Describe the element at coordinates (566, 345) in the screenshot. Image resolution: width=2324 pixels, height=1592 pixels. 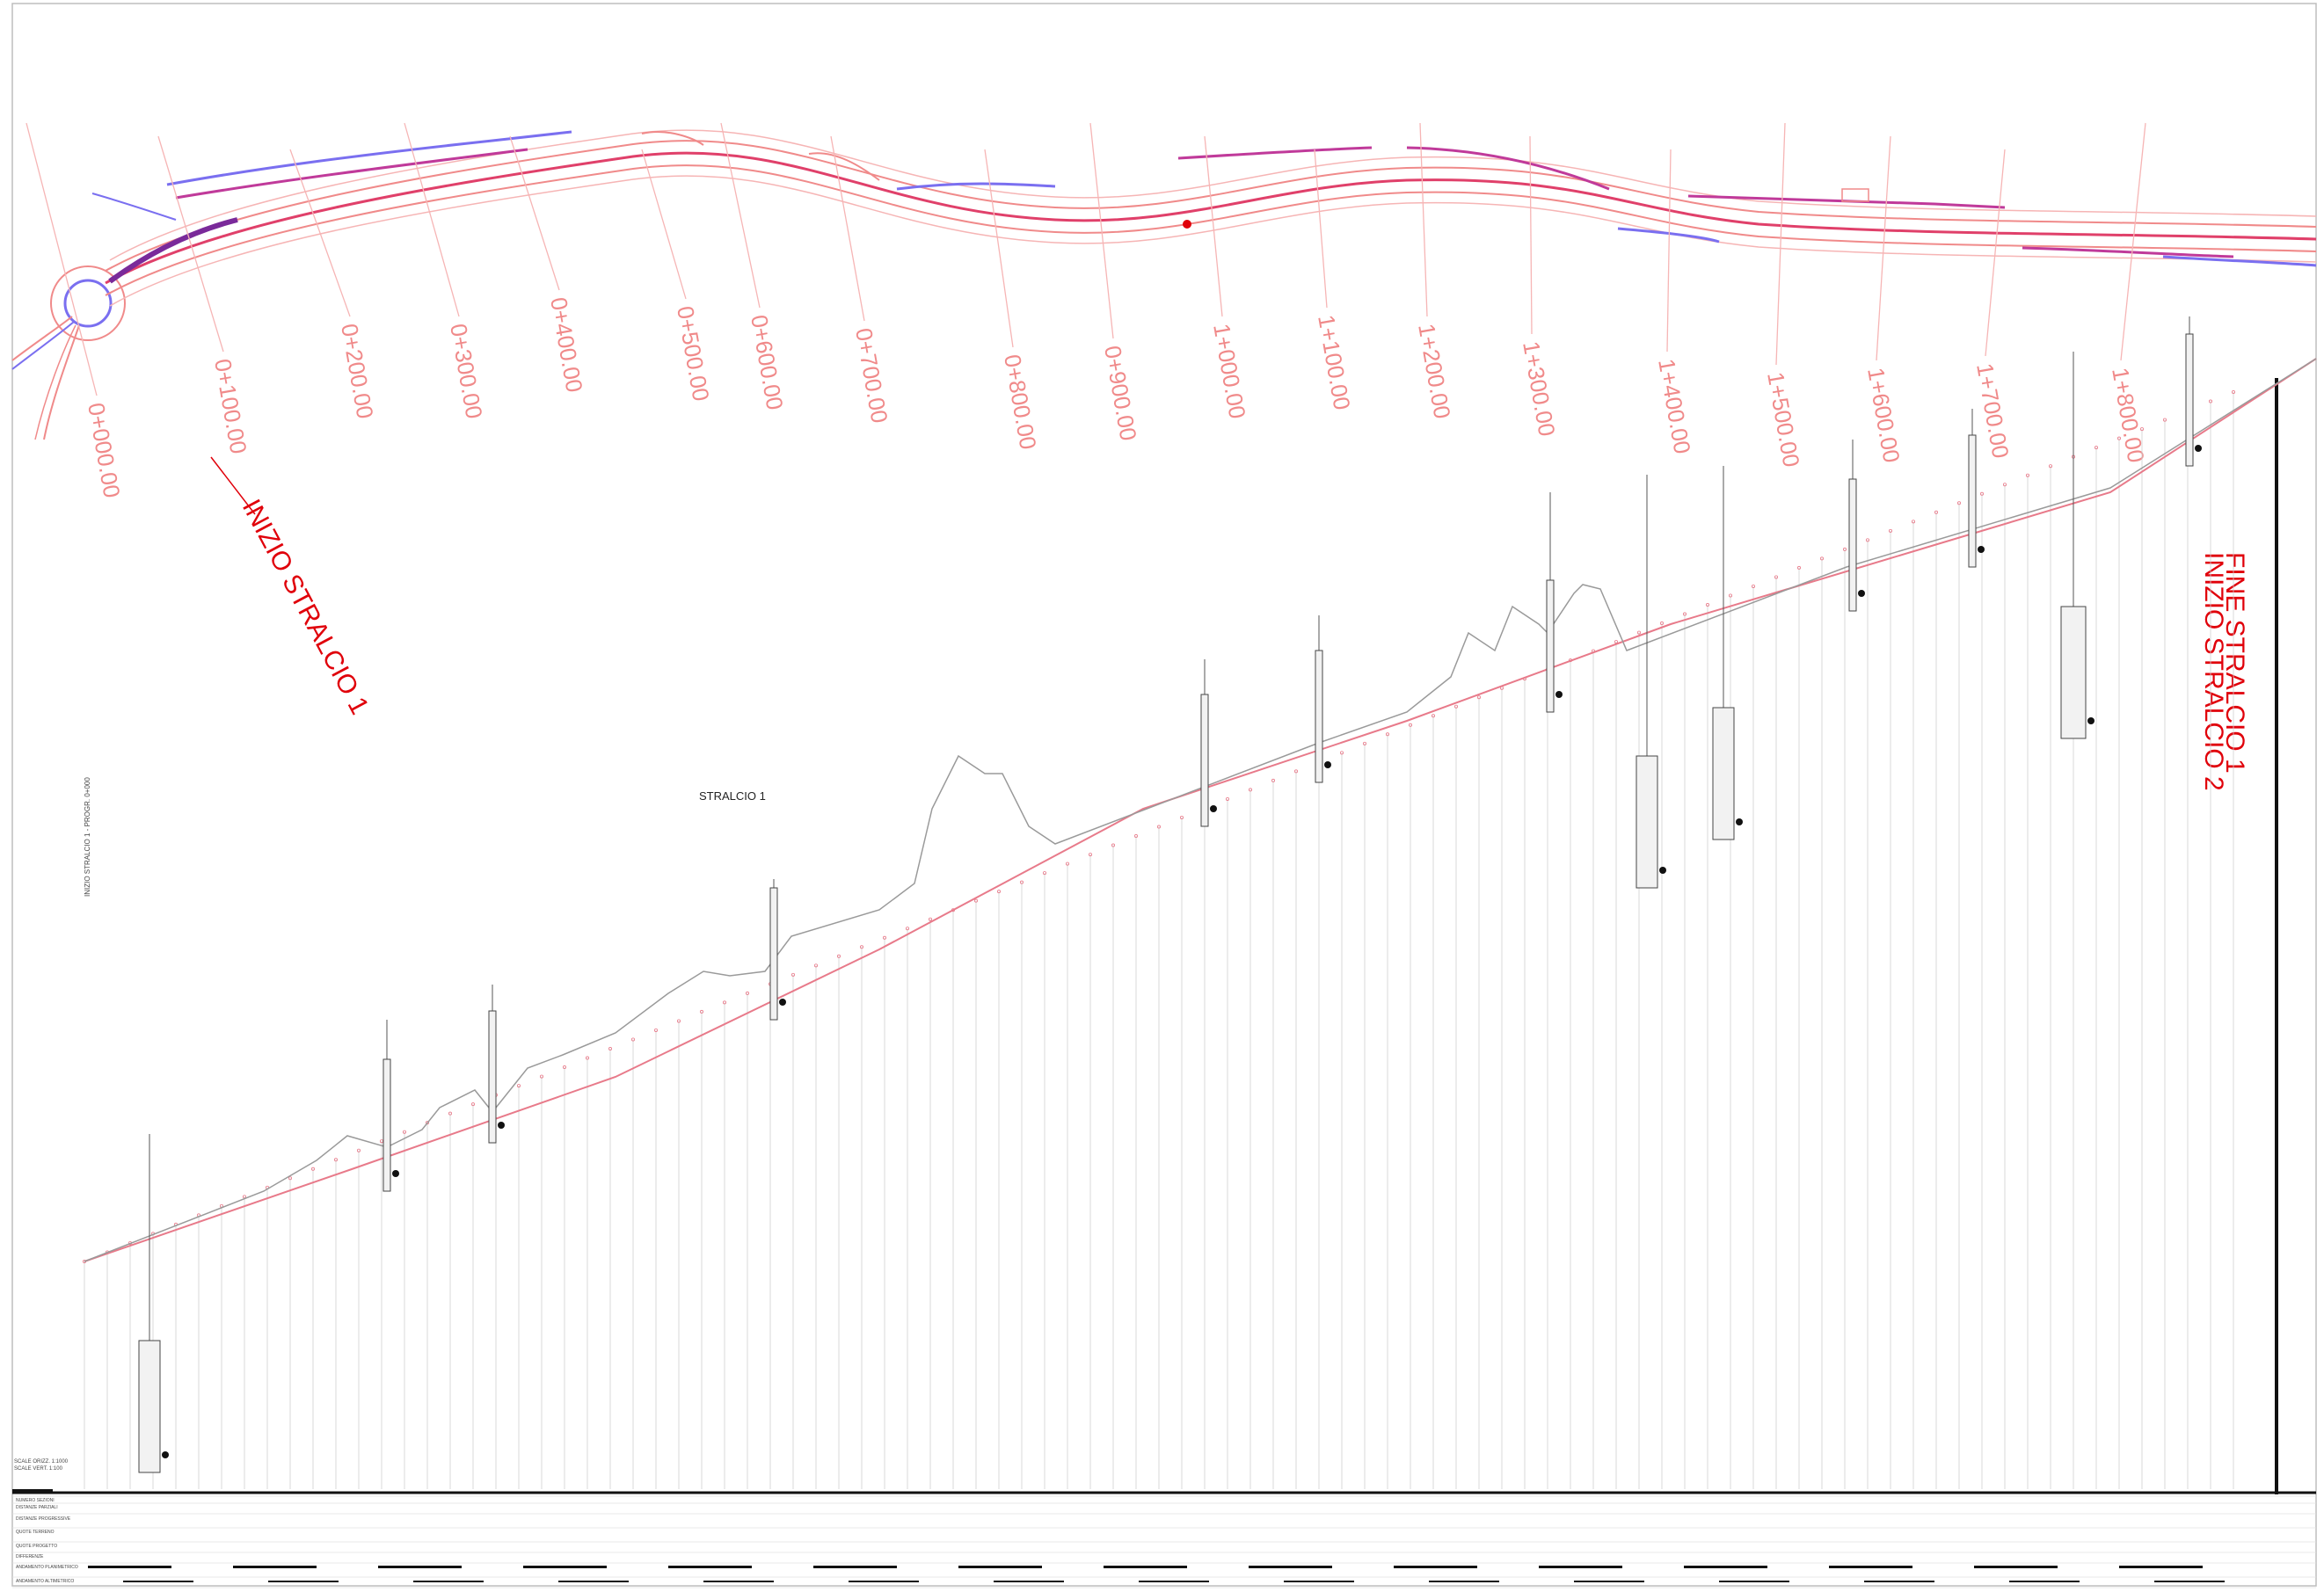
I see `chainage-label: 0+400.00` at that location.